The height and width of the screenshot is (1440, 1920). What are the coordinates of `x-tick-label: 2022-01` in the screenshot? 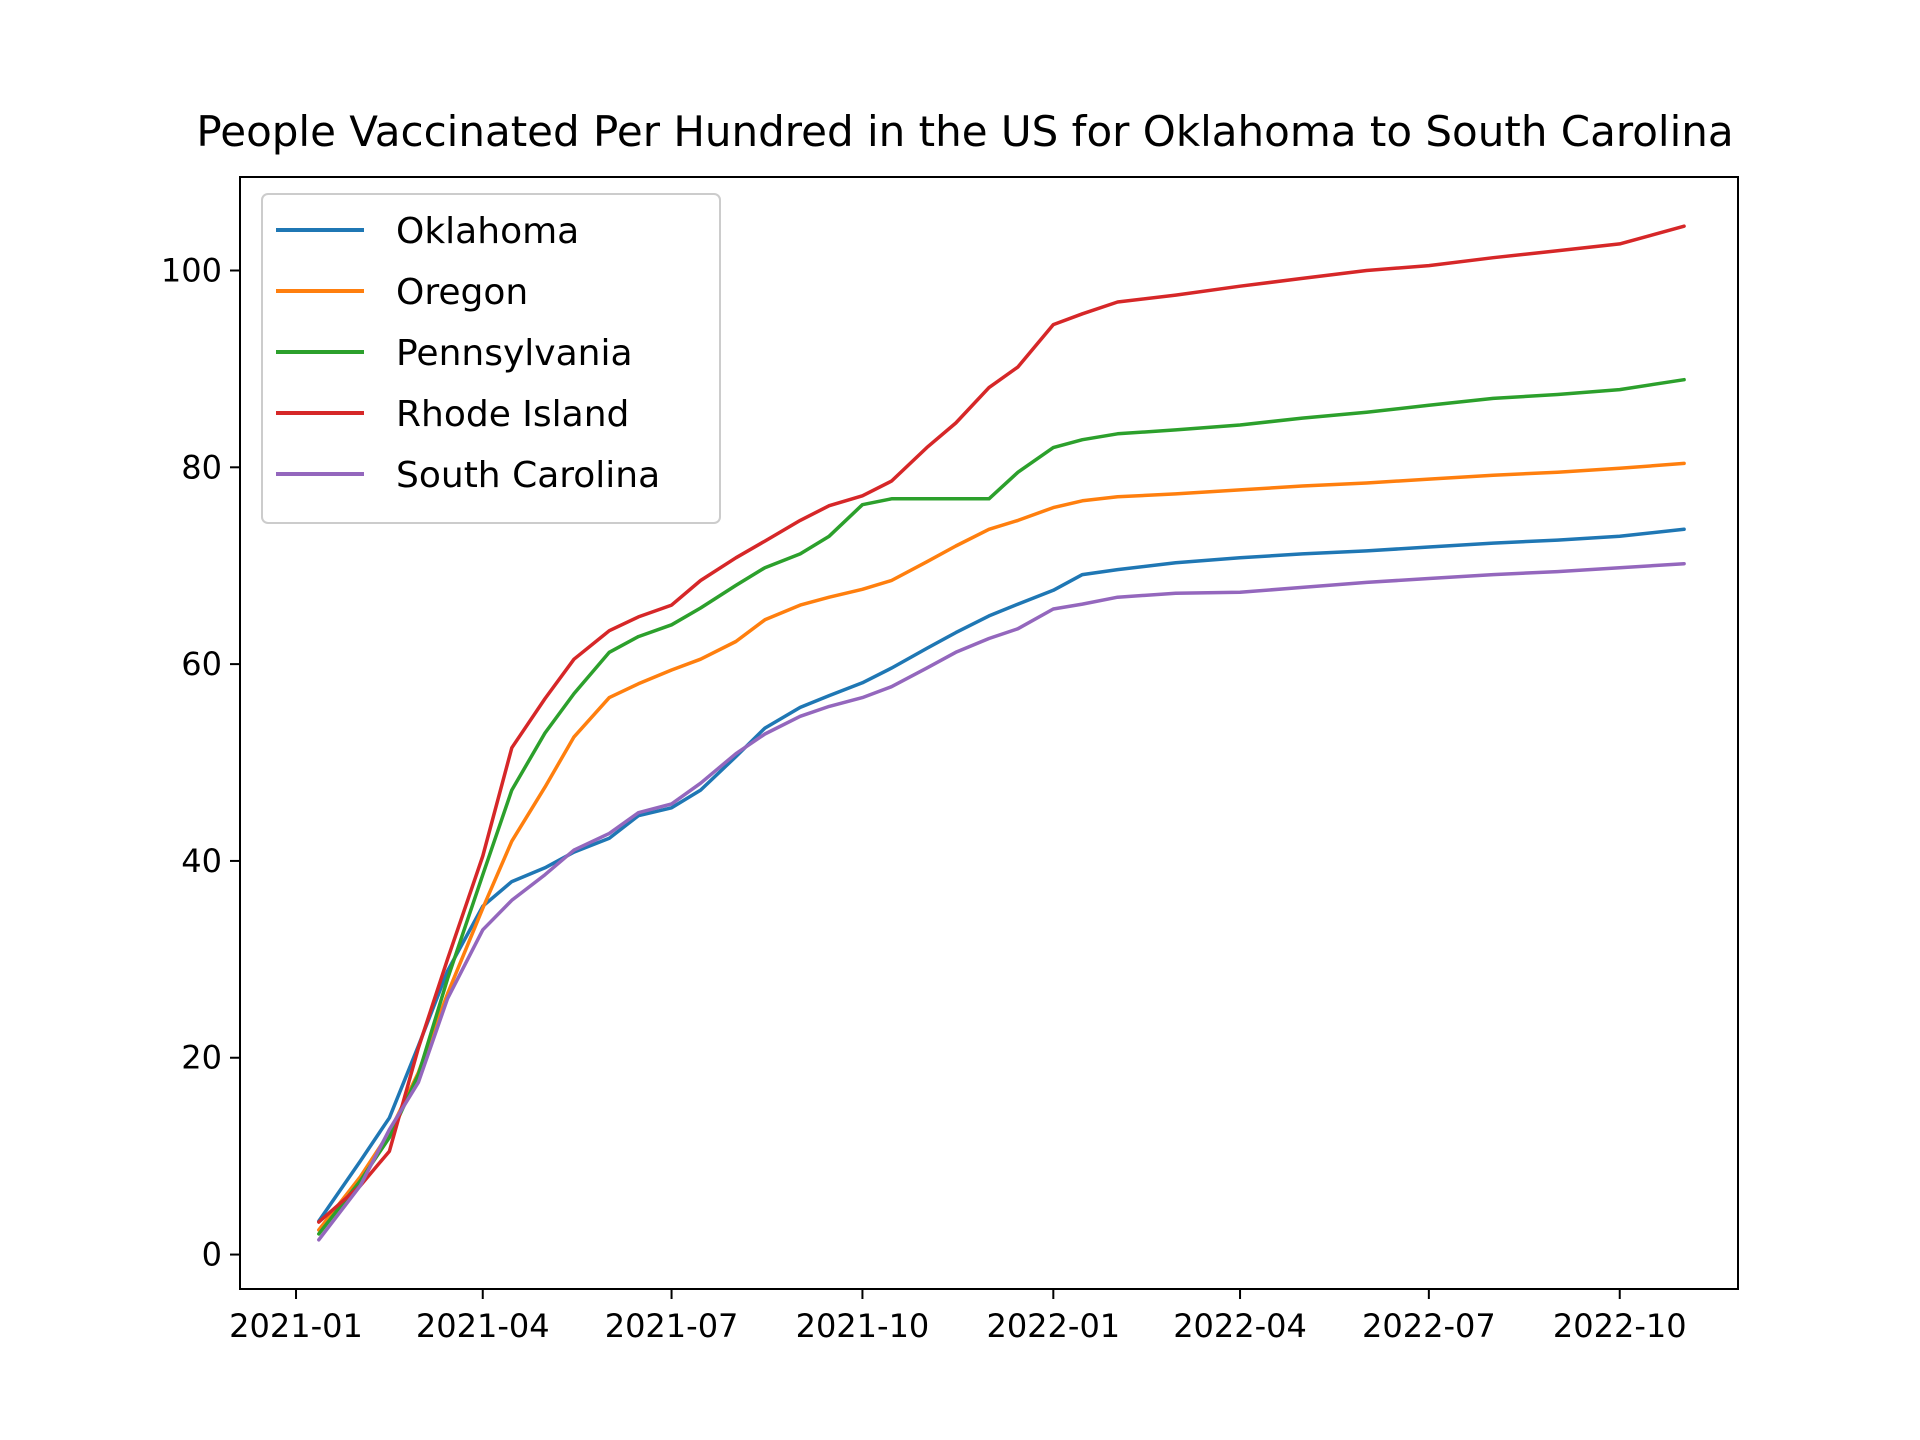 It's located at (1053, 1326).